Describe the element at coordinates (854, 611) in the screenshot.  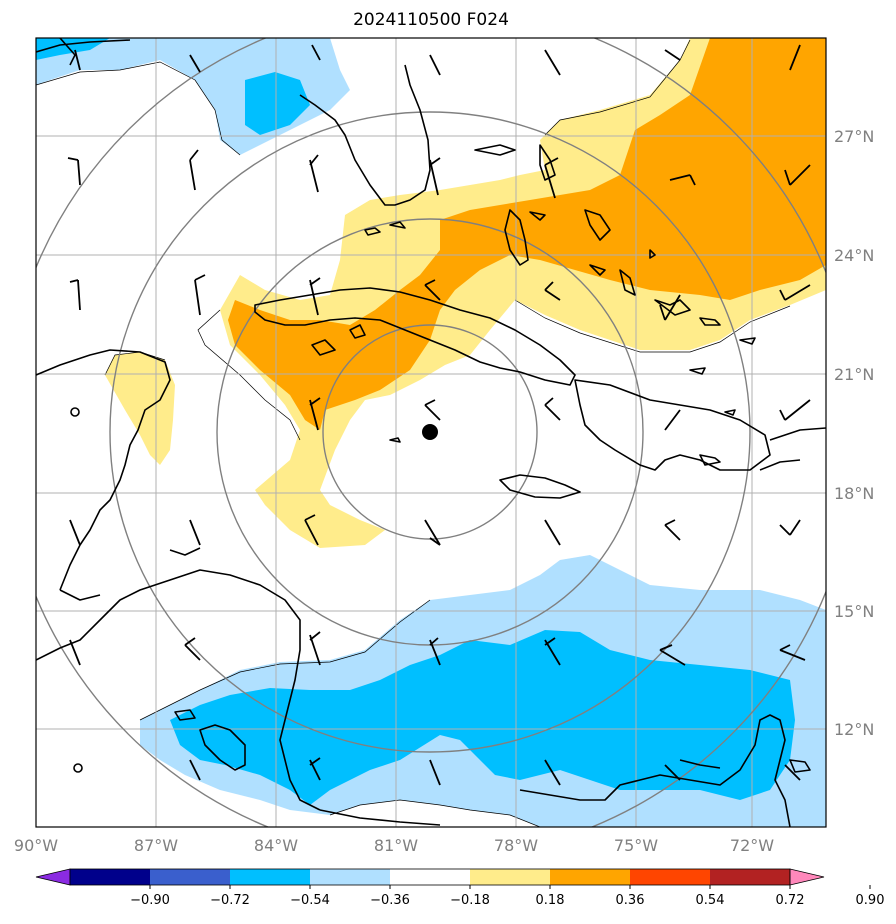
I see `lat-label: 15°N` at that location.